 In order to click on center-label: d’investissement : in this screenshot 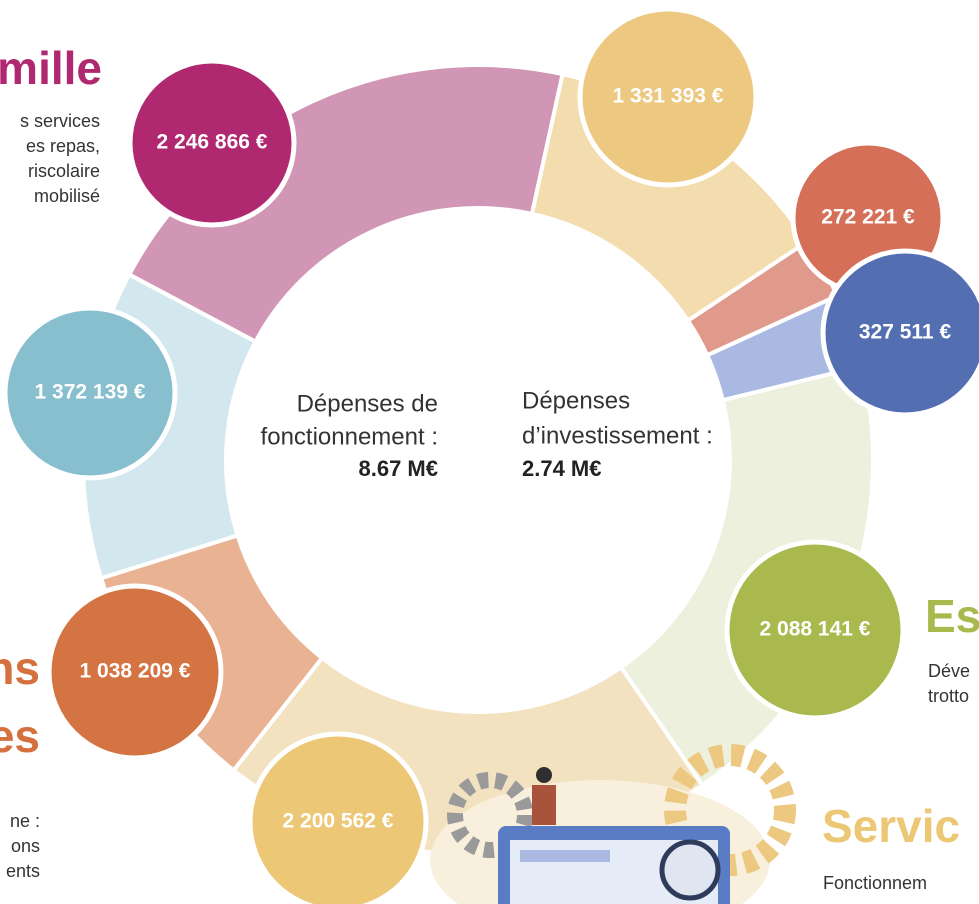, I will do `click(617, 435)`.